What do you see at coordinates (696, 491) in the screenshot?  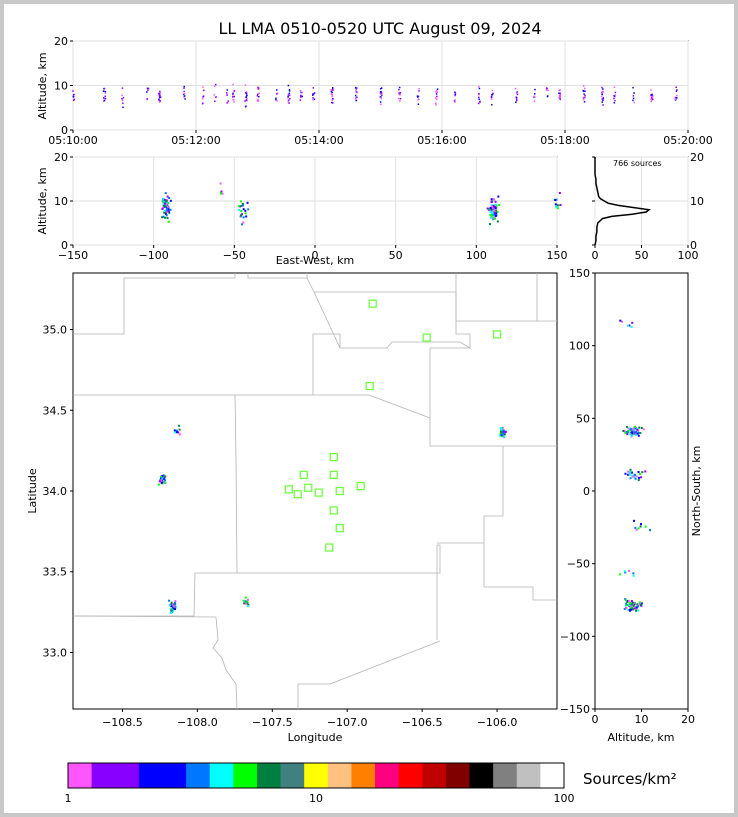 I see `north-south-ylabel: North-South, km` at bounding box center [696, 491].